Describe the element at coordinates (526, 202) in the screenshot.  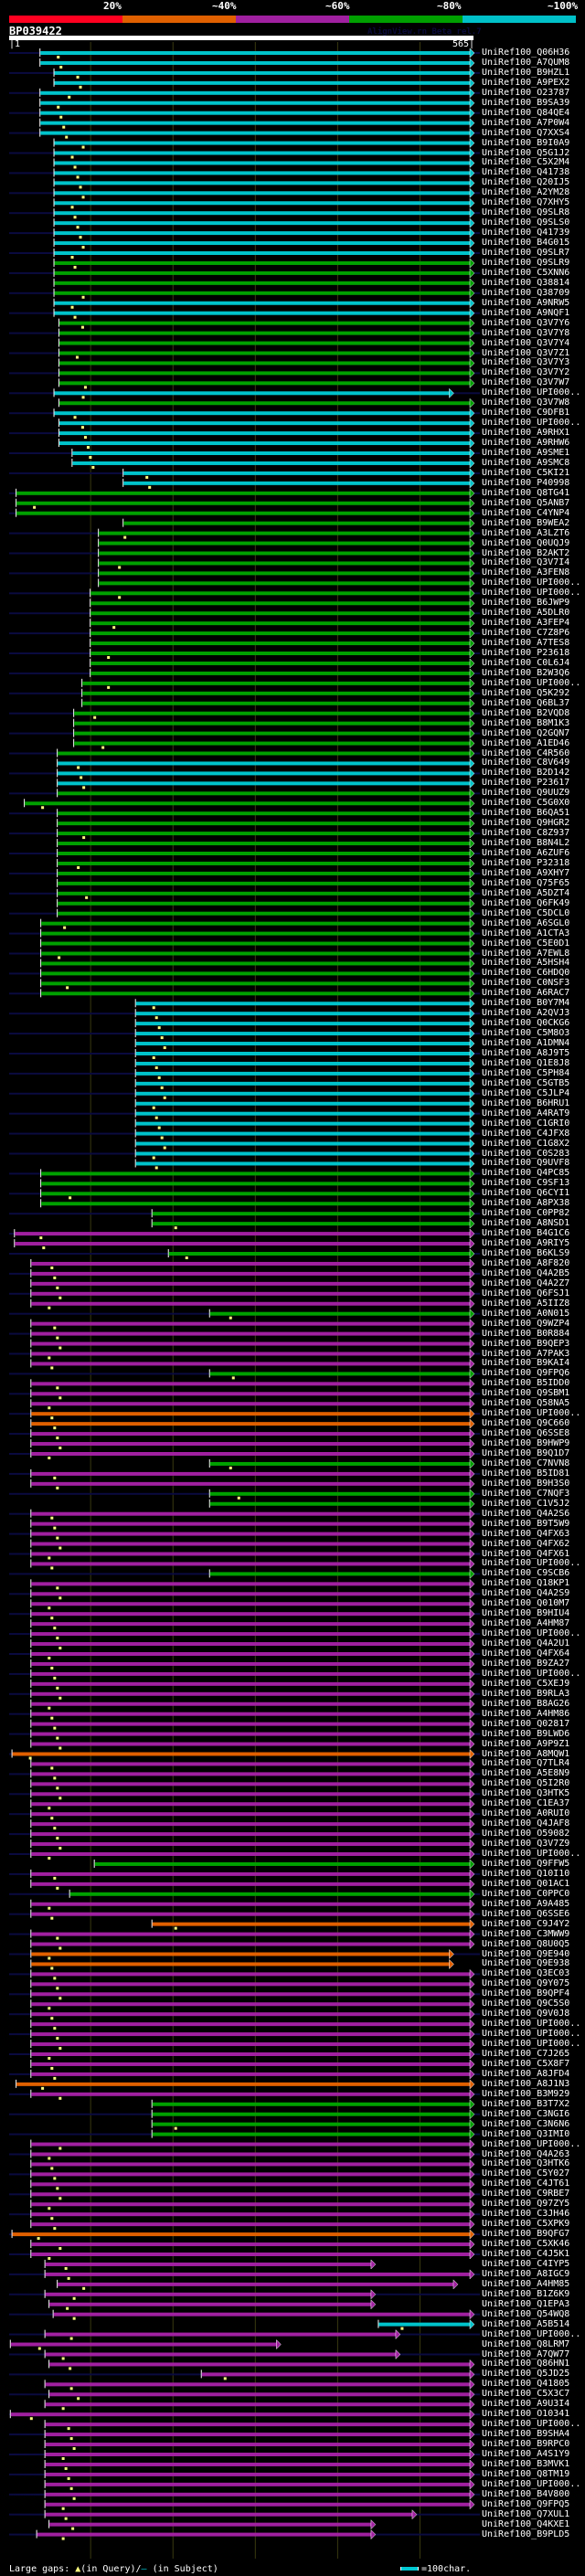
I see `hit-label: UniRef100_Q7XHY5` at that location.